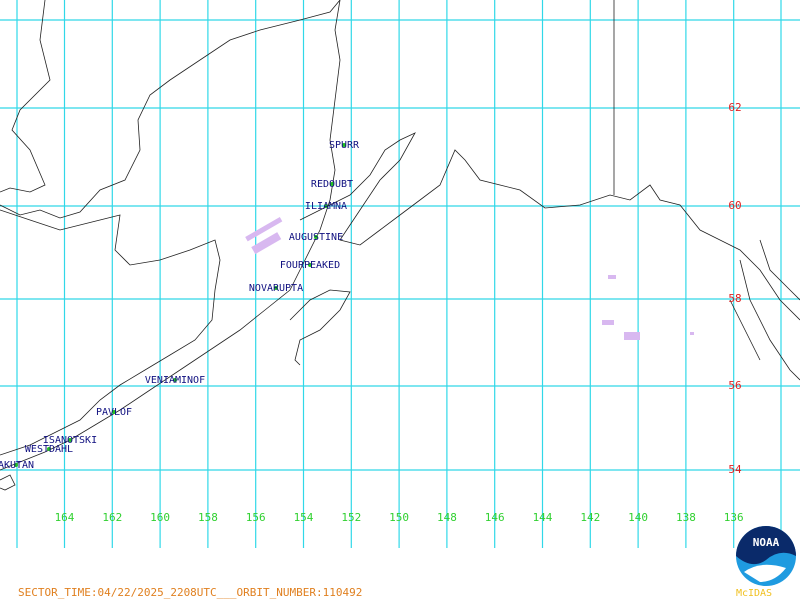 The height and width of the screenshot is (600, 800). Describe the element at coordinates (734, 517) in the screenshot. I see `longitude-label: 136` at that location.